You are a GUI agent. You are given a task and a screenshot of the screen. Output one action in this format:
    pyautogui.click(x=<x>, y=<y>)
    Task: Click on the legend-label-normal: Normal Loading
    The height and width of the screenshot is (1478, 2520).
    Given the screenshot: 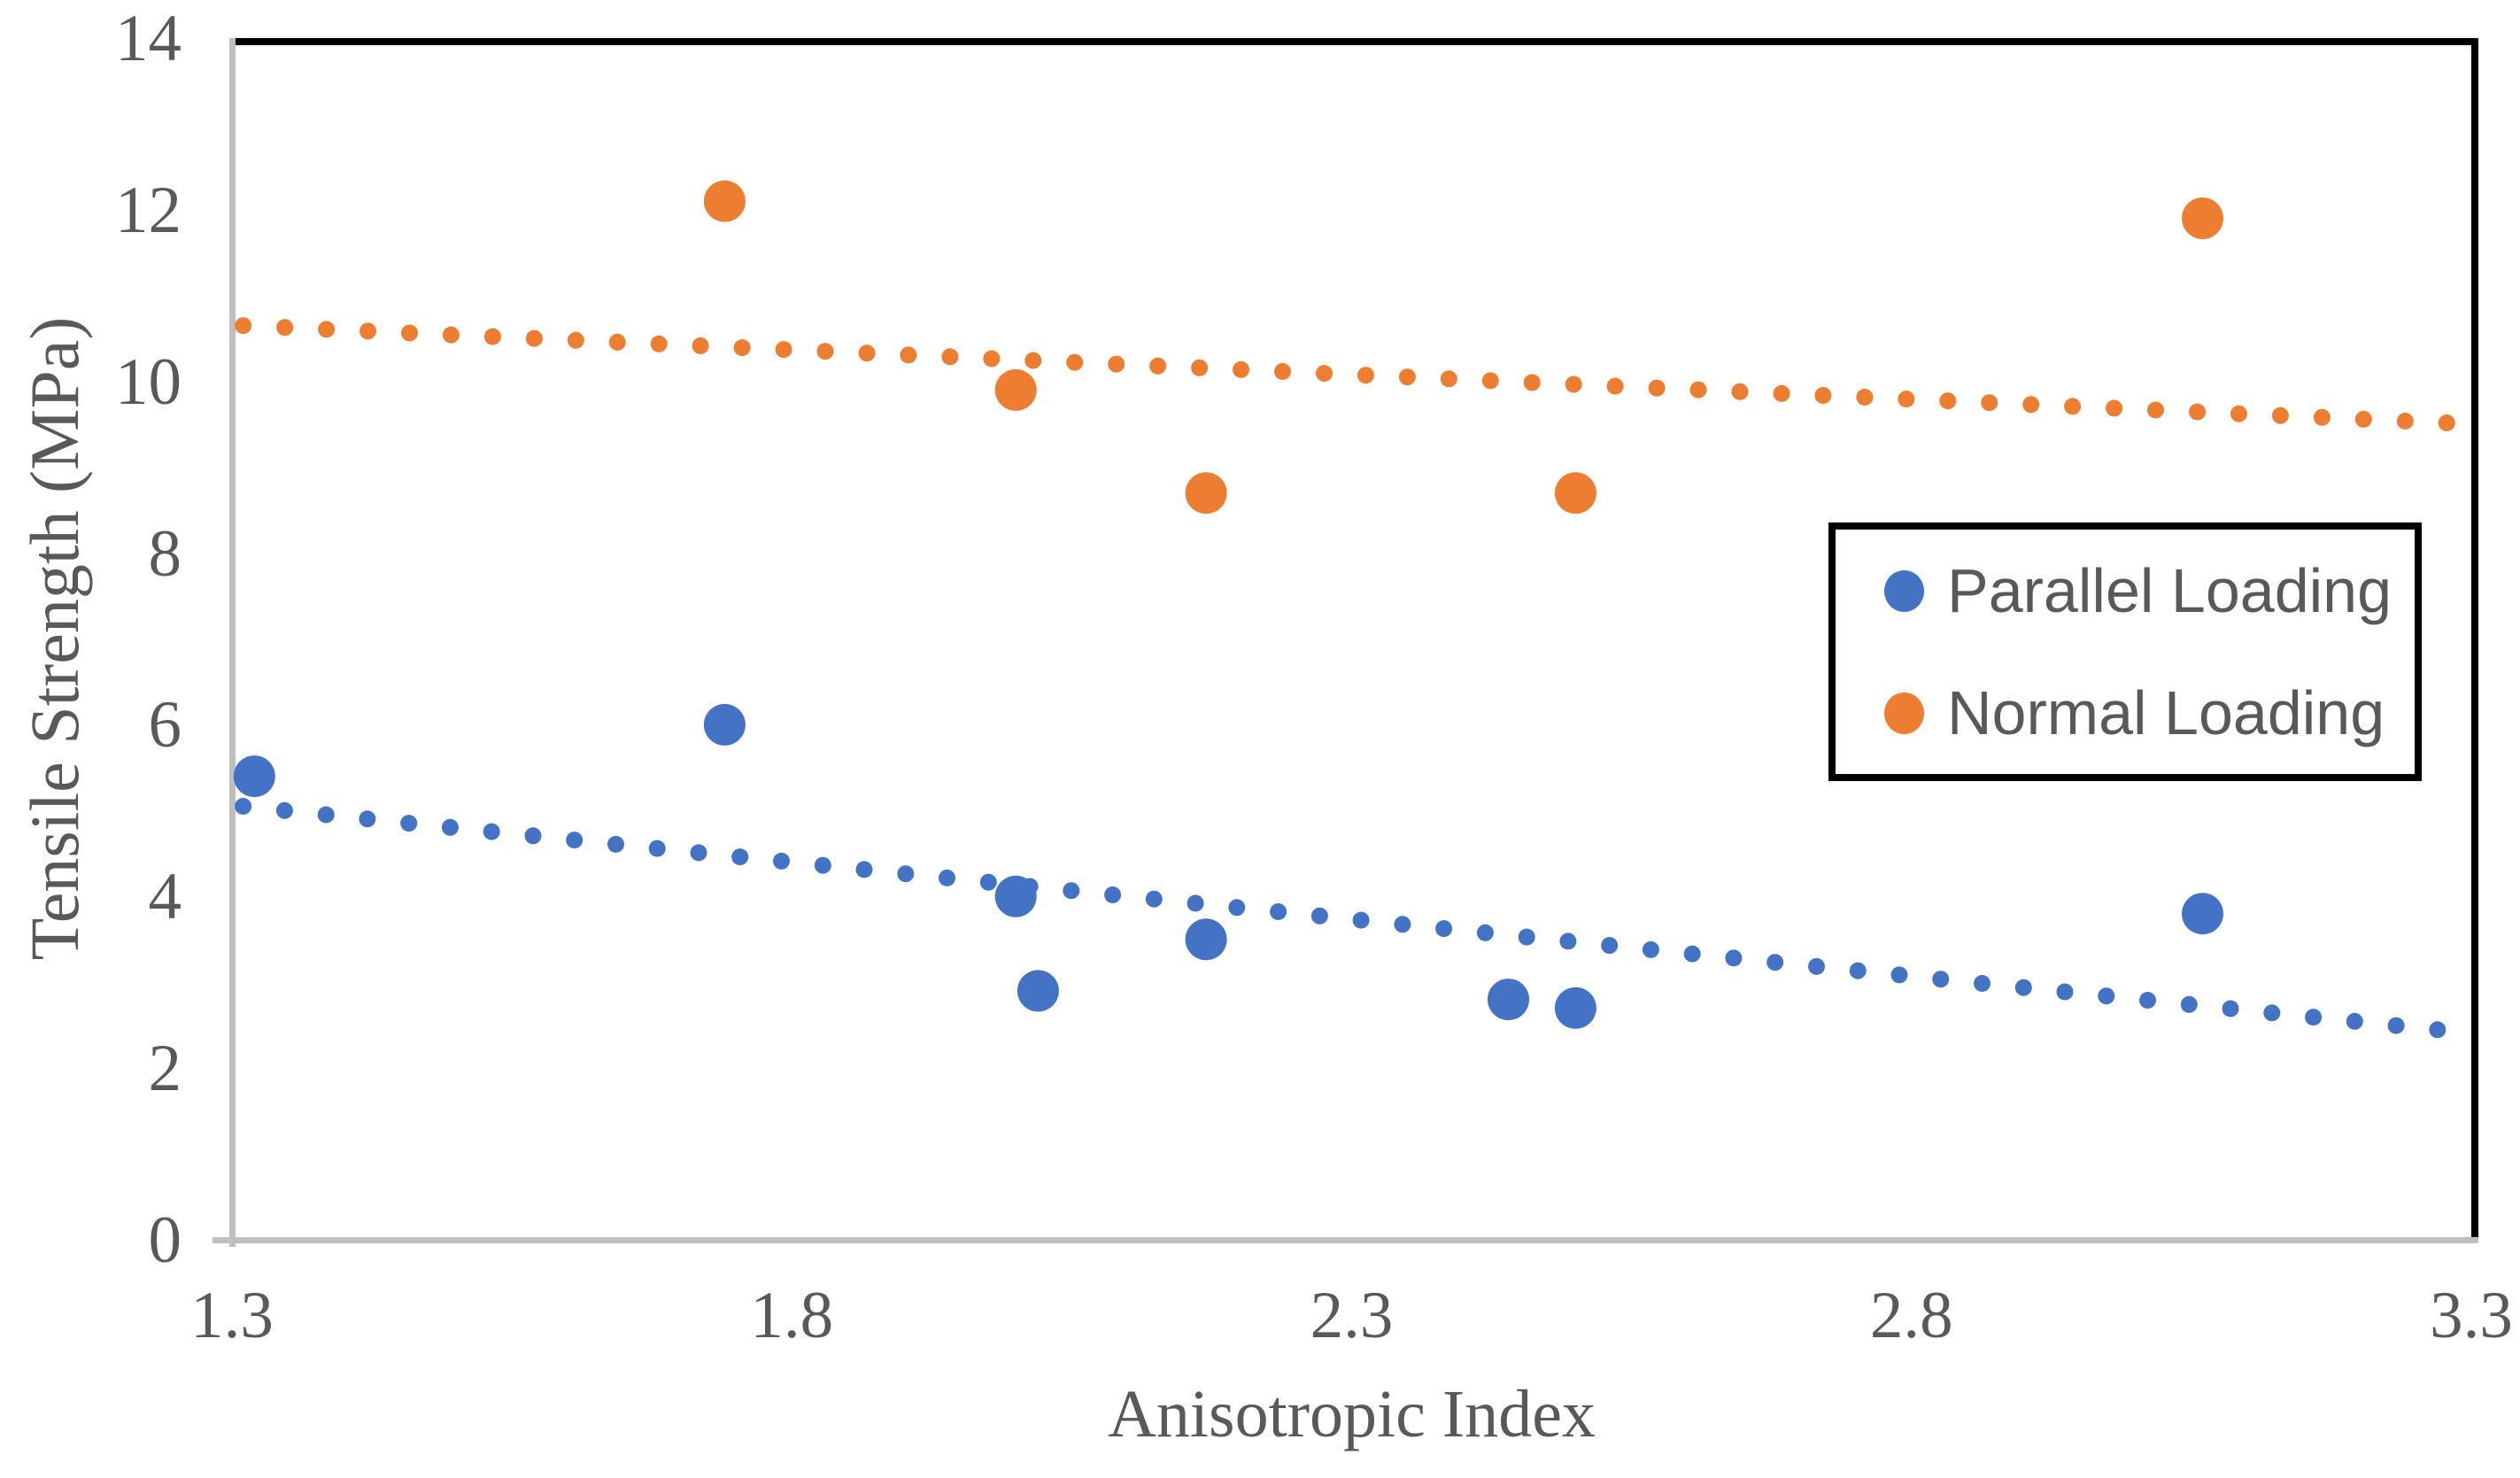 What is the action you would take?
    pyautogui.click(x=2166, y=712)
    